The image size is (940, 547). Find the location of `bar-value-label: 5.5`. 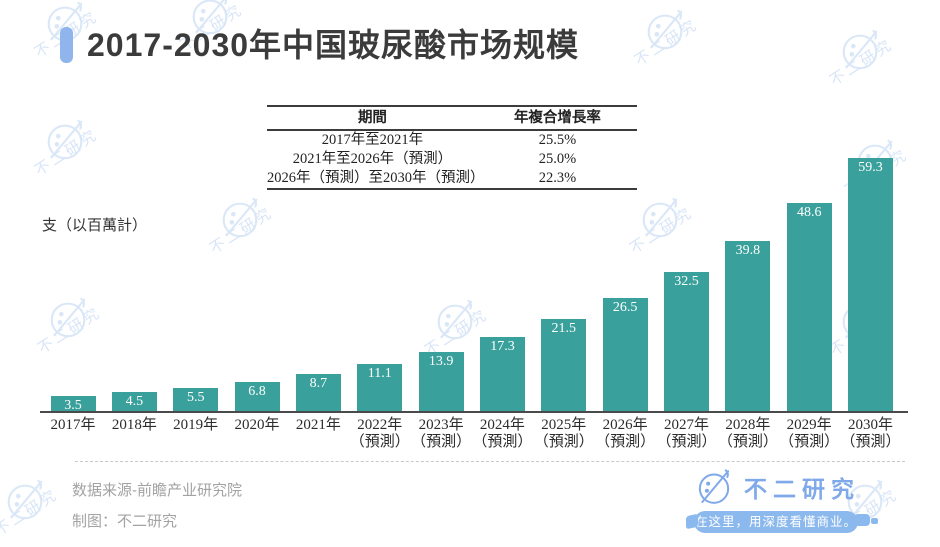

bar-value-label: 5.5 is located at coordinates (195, 397).